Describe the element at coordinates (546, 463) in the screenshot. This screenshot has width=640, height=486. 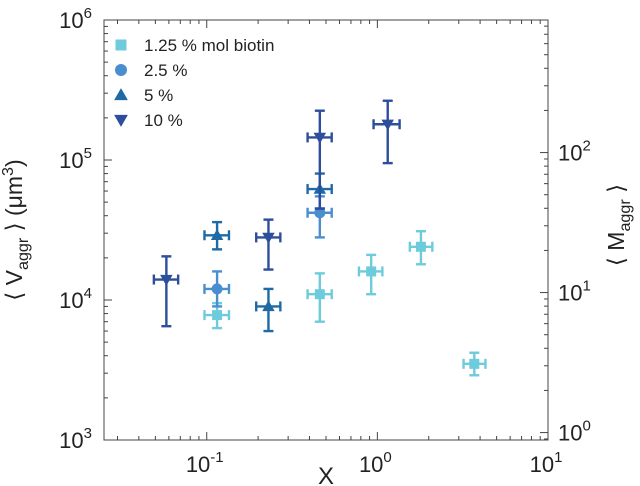
I see `x-tick-label: 10¹` at that location.